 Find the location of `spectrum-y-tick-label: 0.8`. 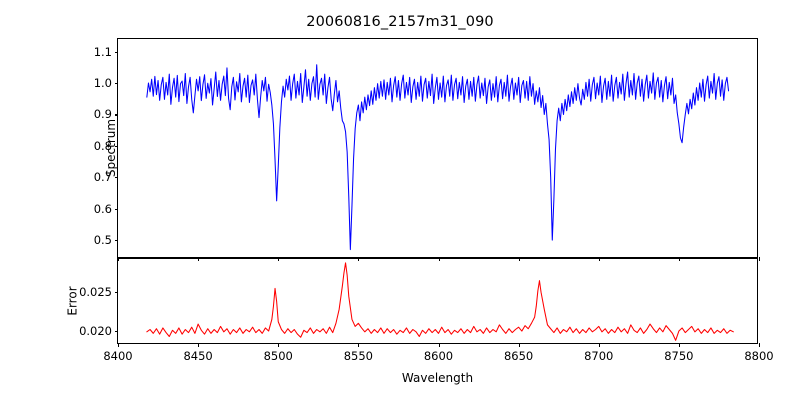

spectrum-y-tick-label: 0.8 is located at coordinates (102, 145).